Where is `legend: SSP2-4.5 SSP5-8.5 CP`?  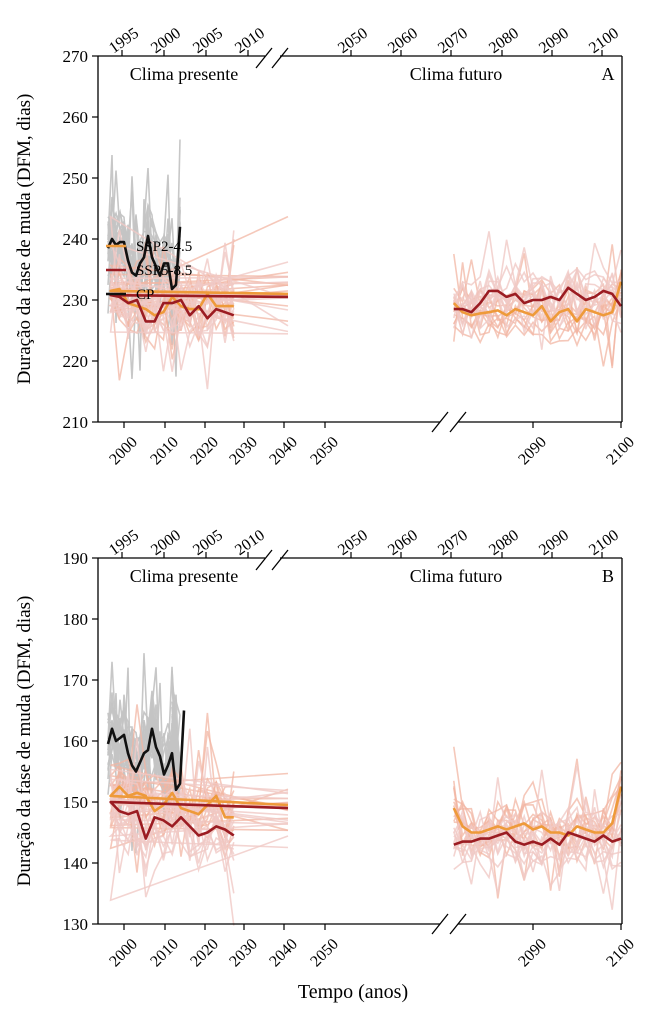 legend: SSP2-4.5 SSP5-8.5 CP is located at coordinates (149, 271).